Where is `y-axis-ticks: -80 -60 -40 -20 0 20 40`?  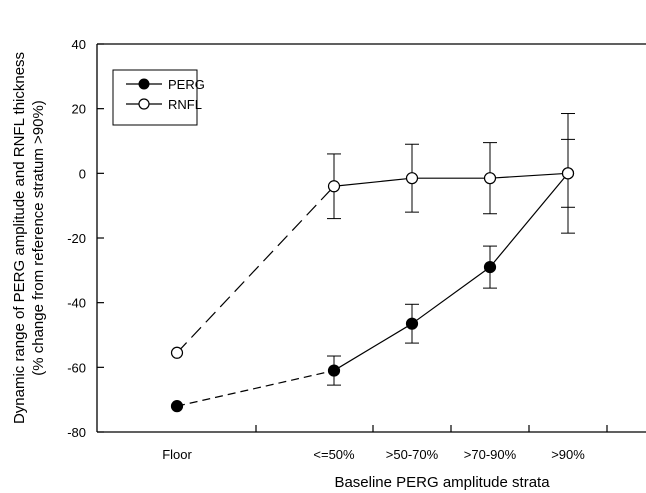 y-axis-ticks: -80 -60 -40 -20 0 20 40 is located at coordinates (85, 238).